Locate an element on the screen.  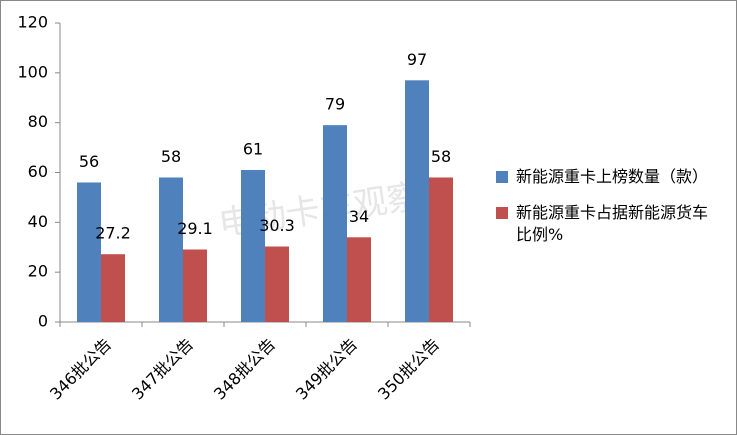
data-label: 34 is located at coordinates (359, 216).